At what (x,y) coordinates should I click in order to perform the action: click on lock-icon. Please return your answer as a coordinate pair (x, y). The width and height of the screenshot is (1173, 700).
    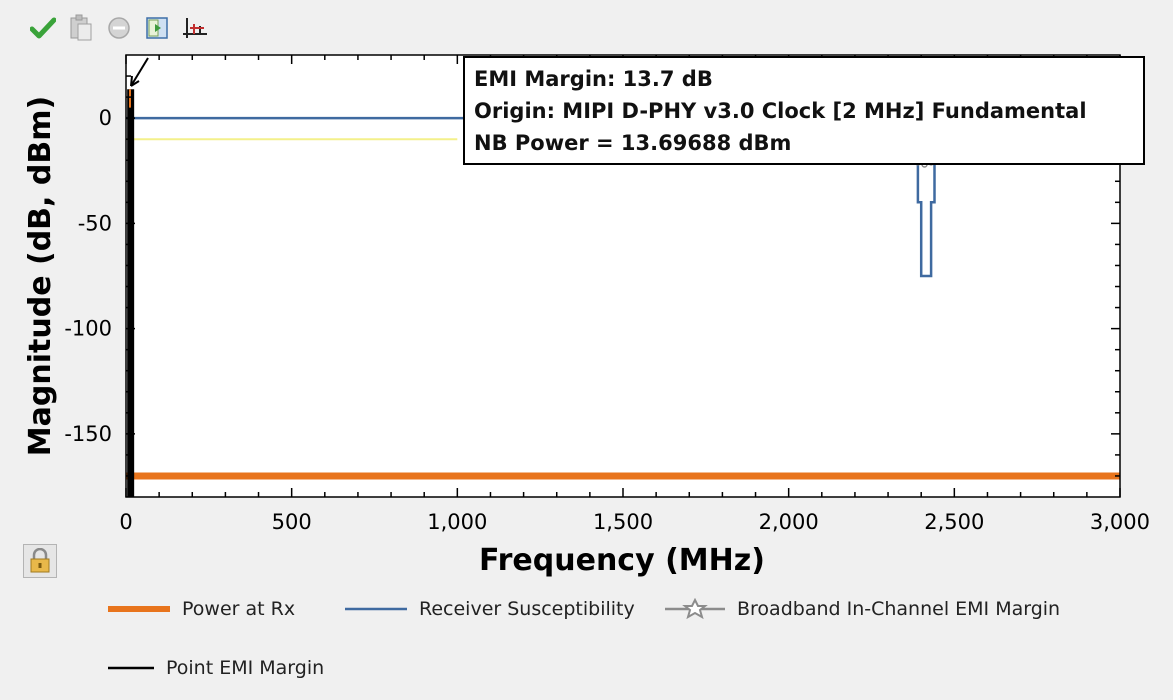
    Looking at the image, I should click on (40, 560).